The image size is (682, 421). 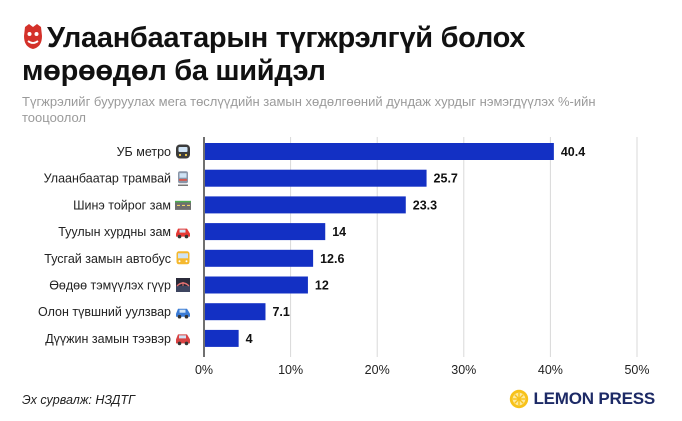 I want to click on road-emoji-icon, so click(x=183, y=205).